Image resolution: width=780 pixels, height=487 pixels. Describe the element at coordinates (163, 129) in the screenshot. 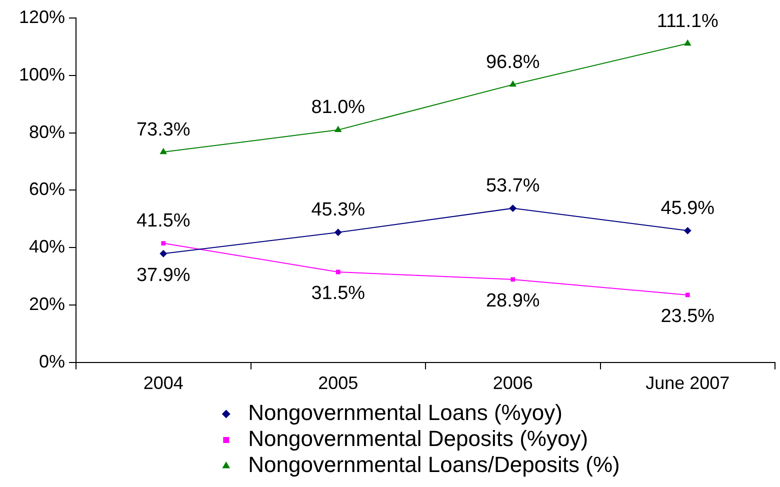

I see `data-label: 73.3%` at that location.